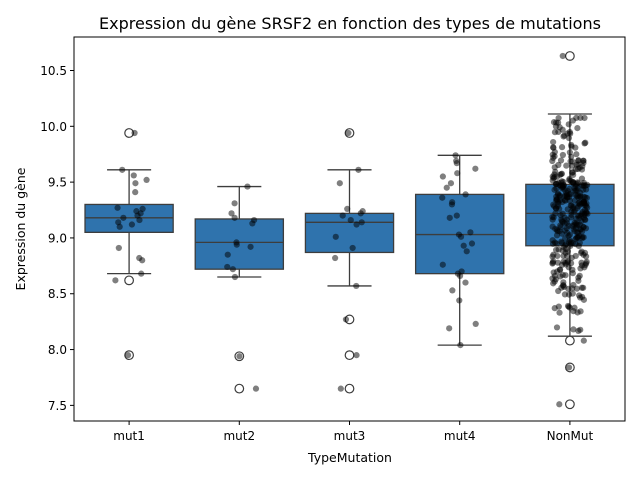 The image size is (639, 479). I want to click on x-tick-label: NonMut, so click(570, 436).